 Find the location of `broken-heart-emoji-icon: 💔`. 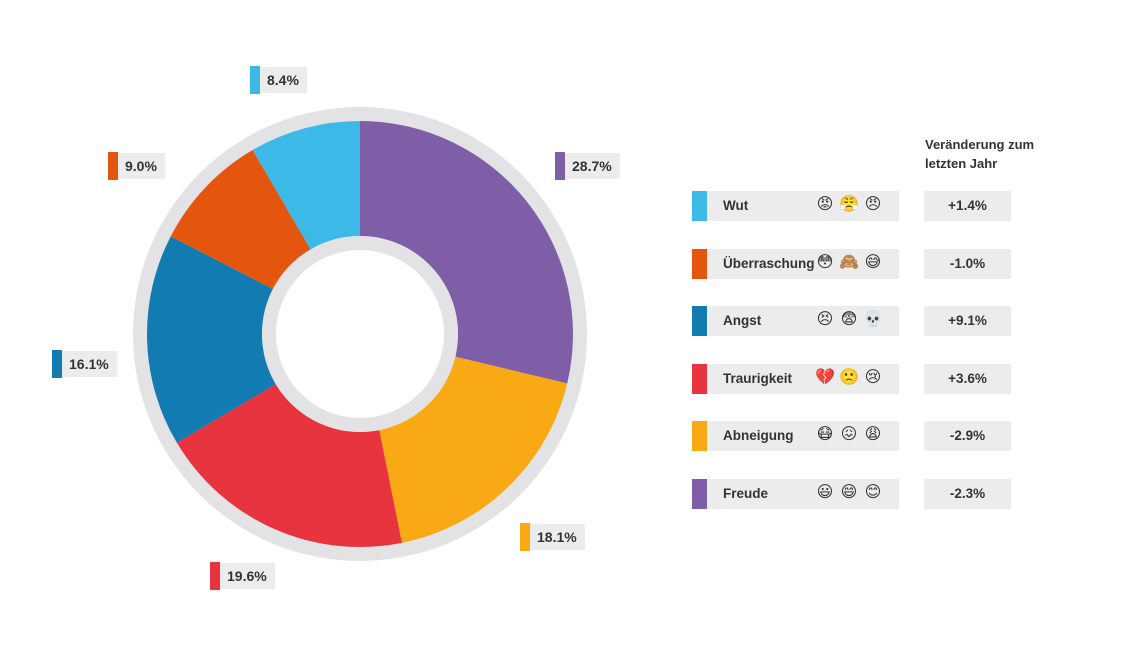

broken-heart-emoji-icon: 💔 is located at coordinates (825, 377).